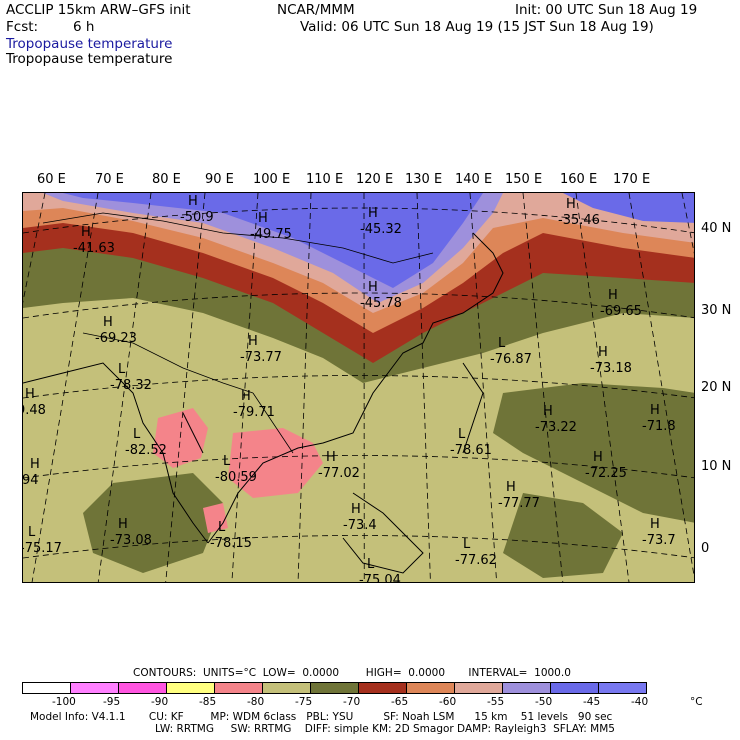  What do you see at coordinates (606, 10) in the screenshot?
I see `init-time: Init: 00 UTC Sun 18 Aug 19` at bounding box center [606, 10].